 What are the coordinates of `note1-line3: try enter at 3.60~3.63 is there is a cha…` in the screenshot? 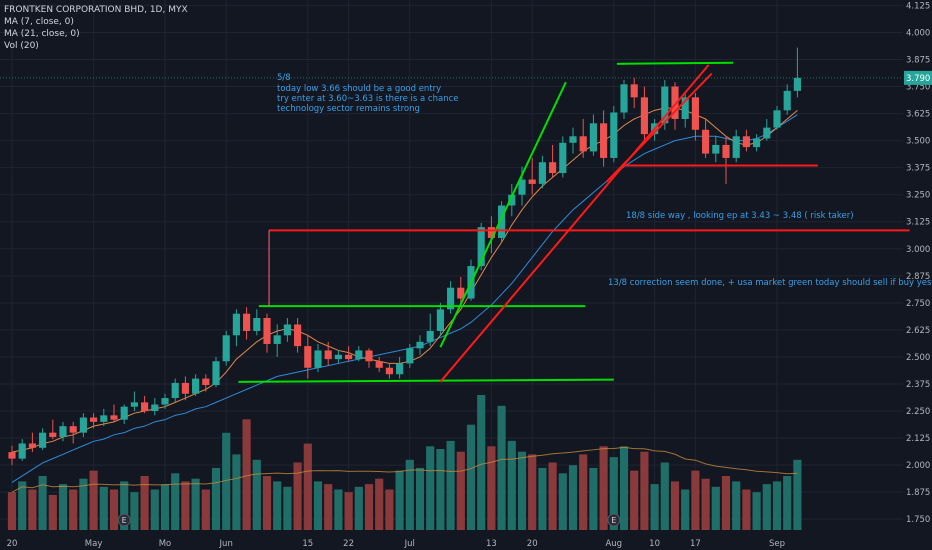 It's located at (368, 99).